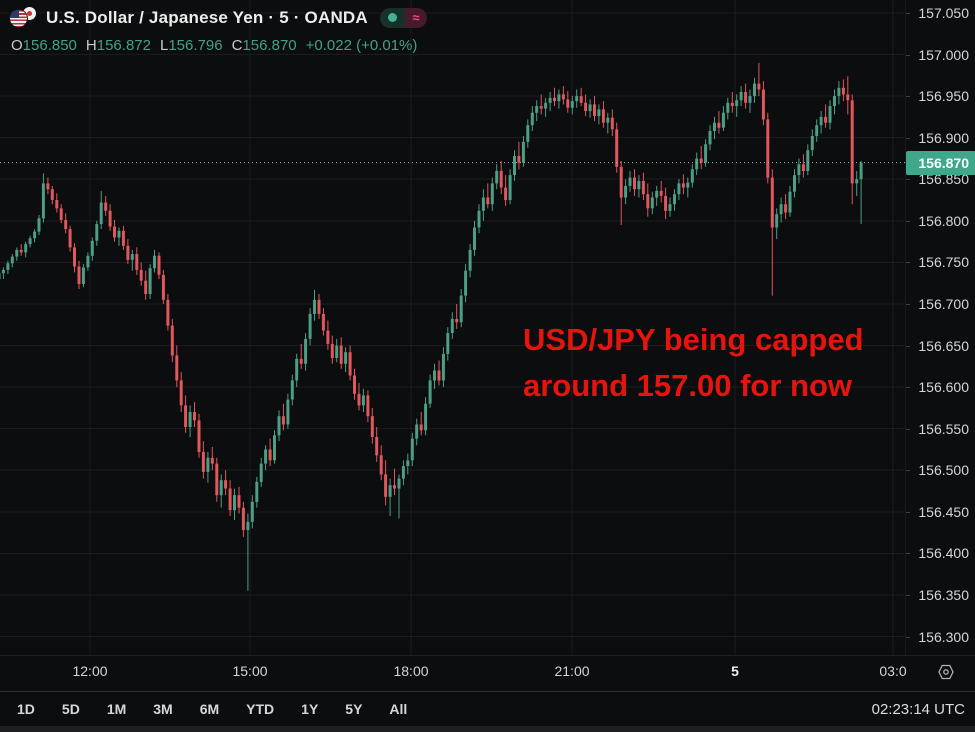 Image resolution: width=975 pixels, height=732 pixels. Describe the element at coordinates (943, 553) in the screenshot. I see `price-axis-label: 156.400` at that location.